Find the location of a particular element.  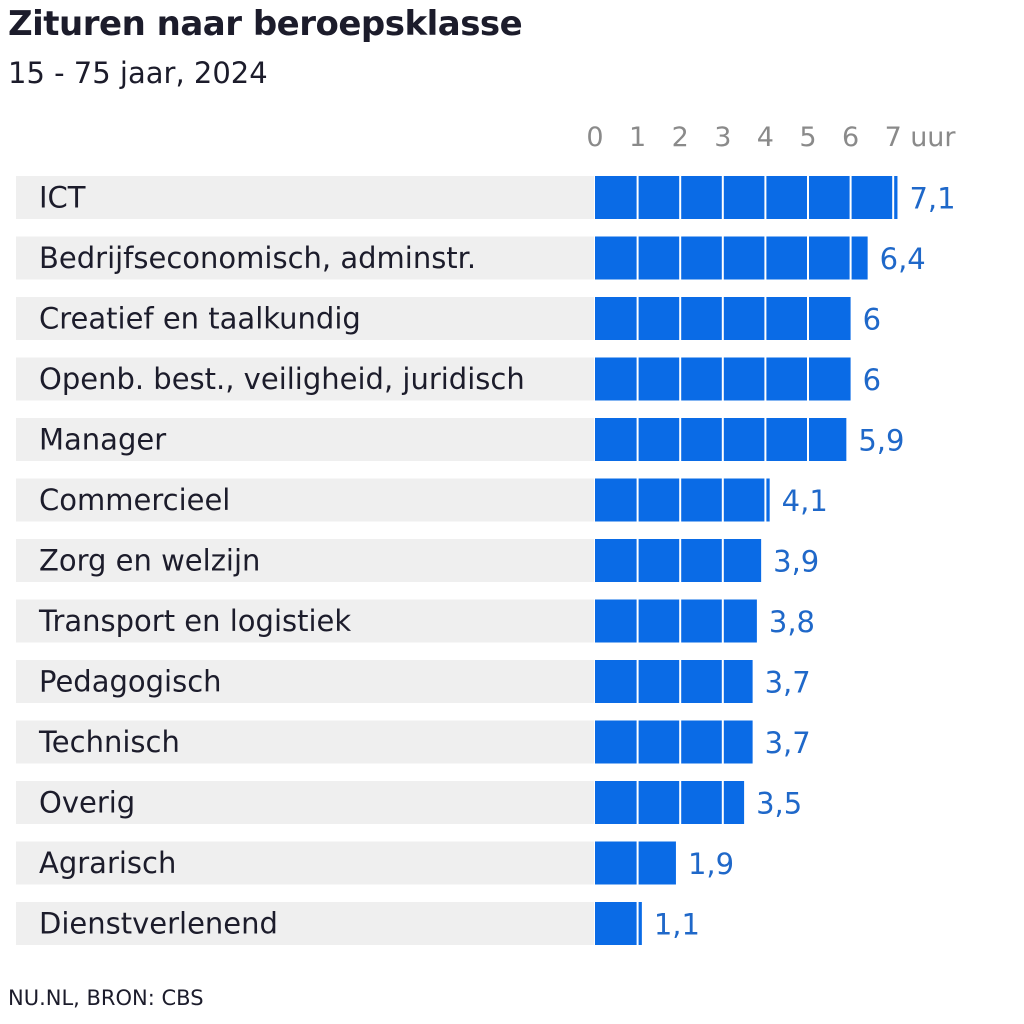

x-tick-label: 4 is located at coordinates (765, 137).